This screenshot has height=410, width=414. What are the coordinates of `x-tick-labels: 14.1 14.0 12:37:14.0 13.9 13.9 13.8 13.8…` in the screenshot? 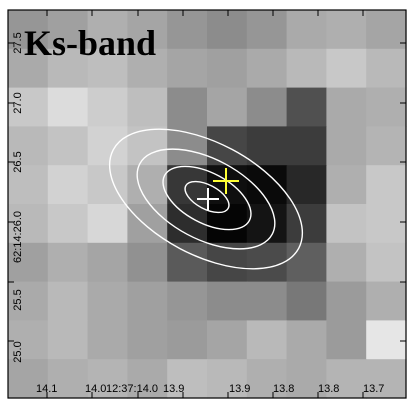 It's located at (210, 389).